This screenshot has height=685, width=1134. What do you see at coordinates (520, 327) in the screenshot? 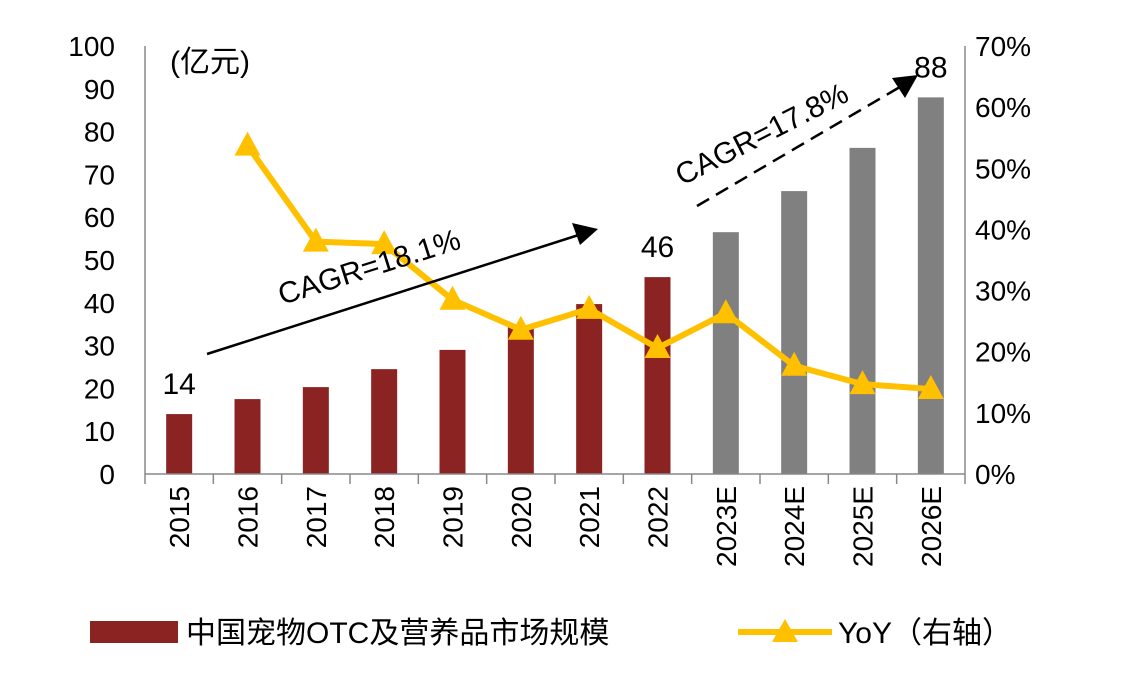
I see `yoy-point-2020` at bounding box center [520, 327].